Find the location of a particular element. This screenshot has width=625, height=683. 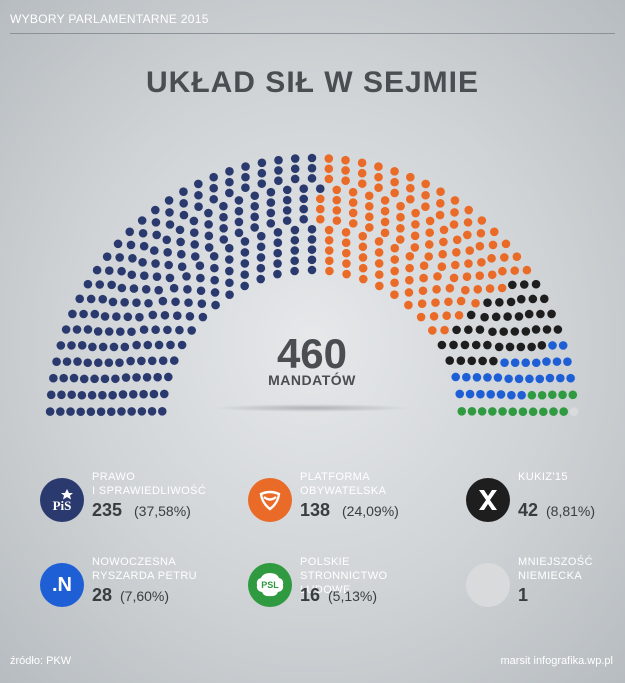

seats-pis: 235 is located at coordinates (107, 510).